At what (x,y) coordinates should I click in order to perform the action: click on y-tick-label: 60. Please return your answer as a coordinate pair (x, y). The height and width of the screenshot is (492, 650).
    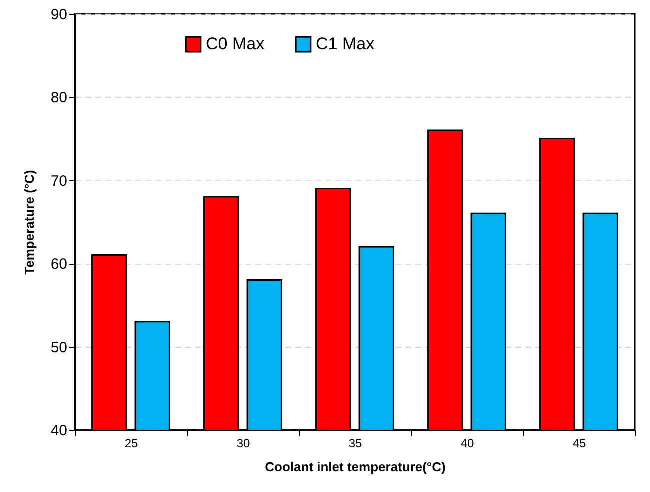
    Looking at the image, I should click on (59, 265).